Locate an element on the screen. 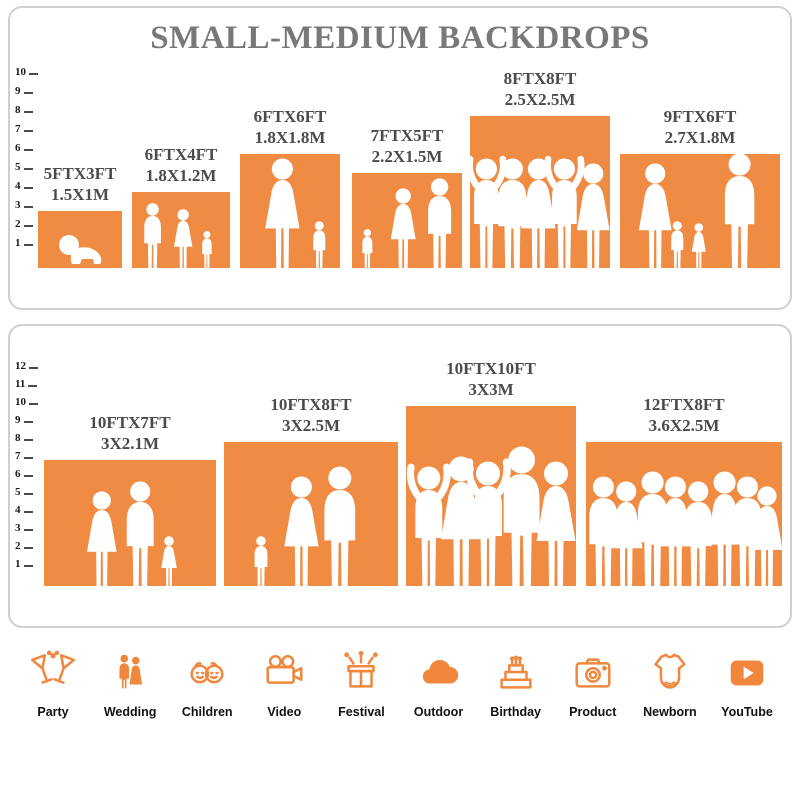 This screenshot has width=800, height=800. category-product: Product is located at coordinates (593, 684).